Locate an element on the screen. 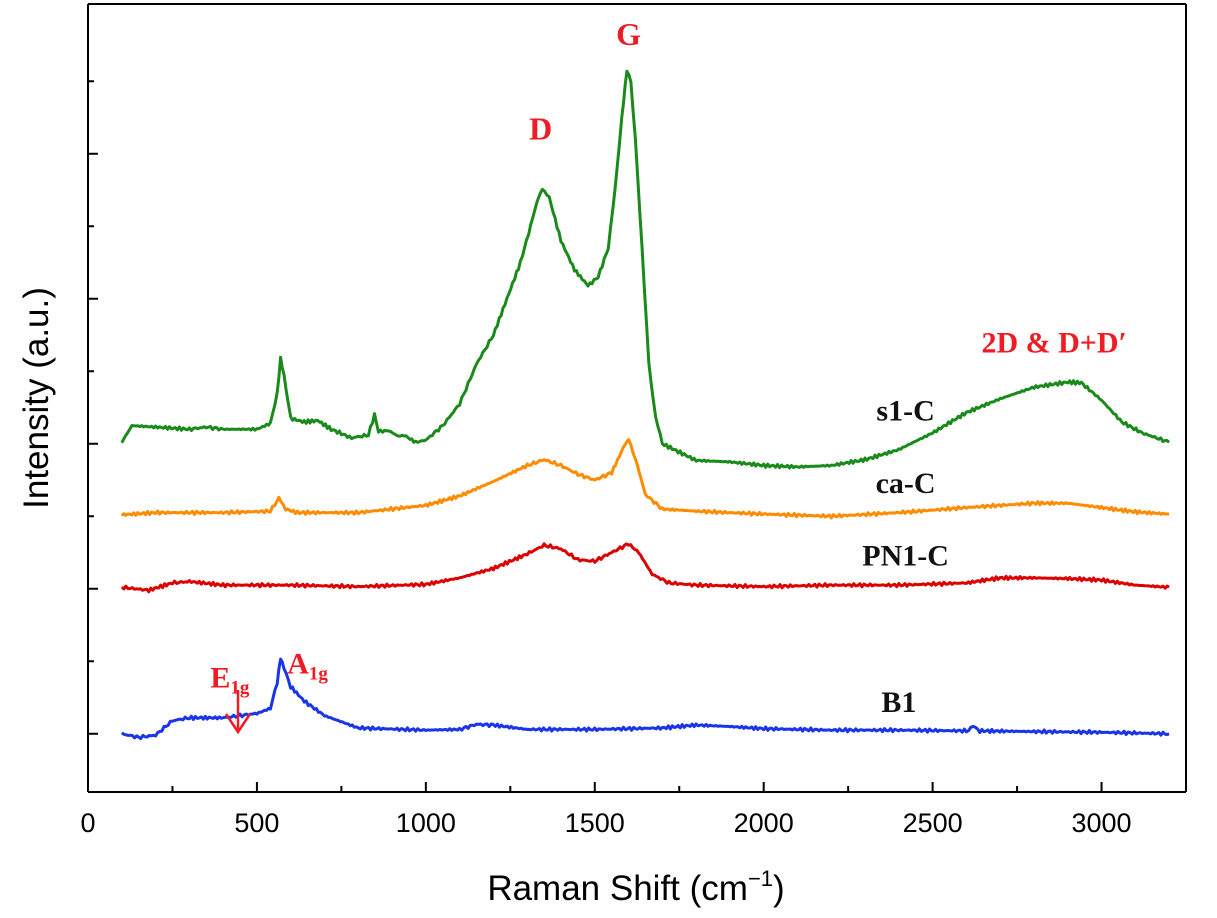 The image size is (1217, 918). x-tick-label: 500 is located at coordinates (256, 823).